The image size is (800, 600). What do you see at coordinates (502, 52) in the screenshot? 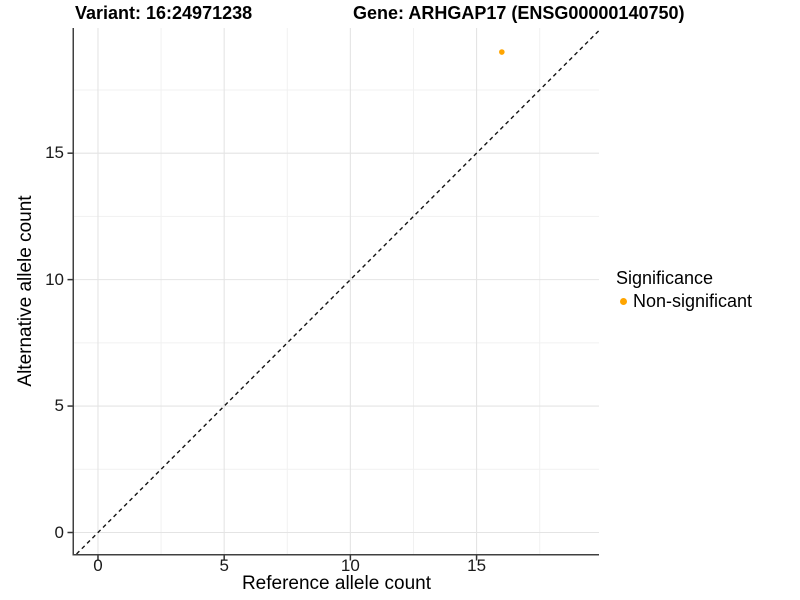
I see `data-point` at bounding box center [502, 52].